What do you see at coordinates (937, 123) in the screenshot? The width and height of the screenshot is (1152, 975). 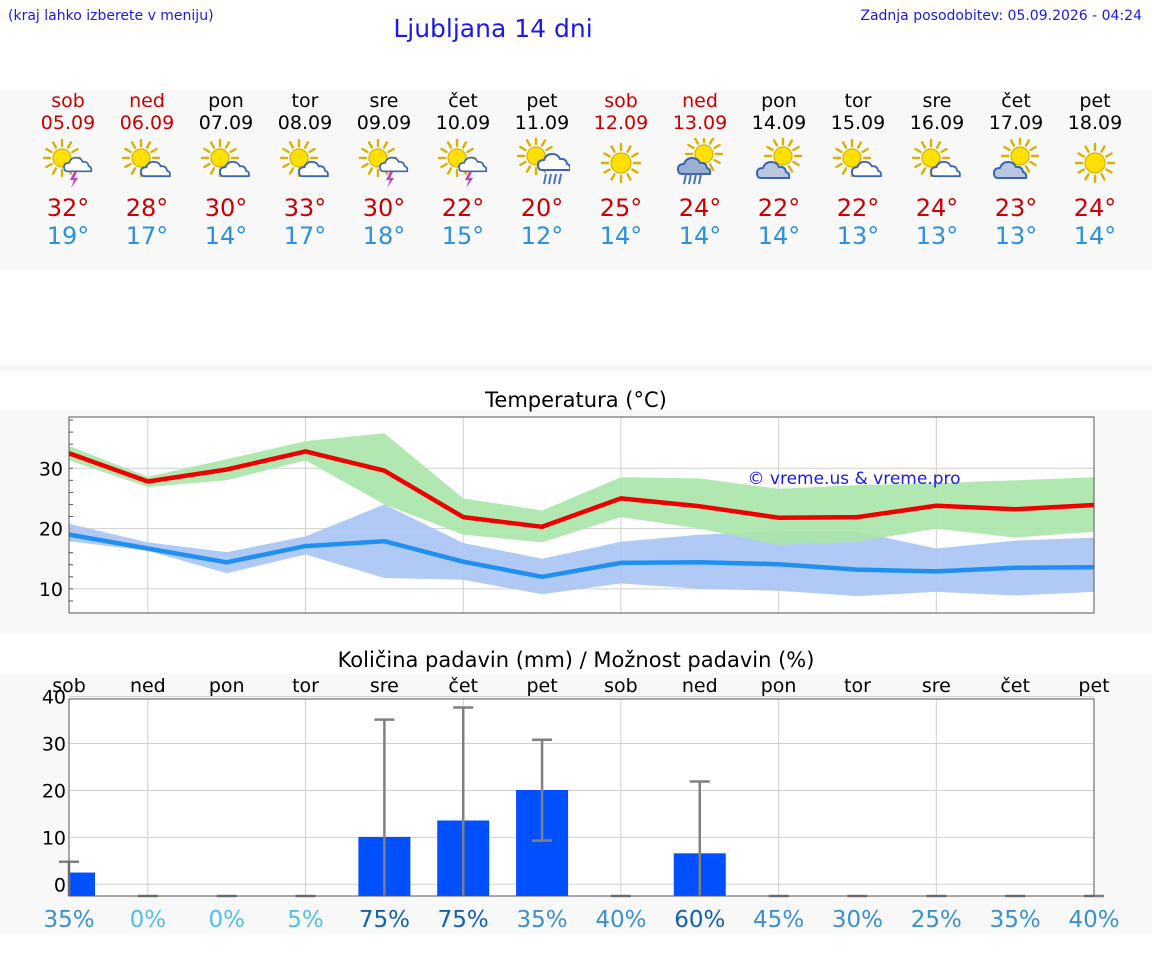 I see `day-date: 16.09` at bounding box center [937, 123].